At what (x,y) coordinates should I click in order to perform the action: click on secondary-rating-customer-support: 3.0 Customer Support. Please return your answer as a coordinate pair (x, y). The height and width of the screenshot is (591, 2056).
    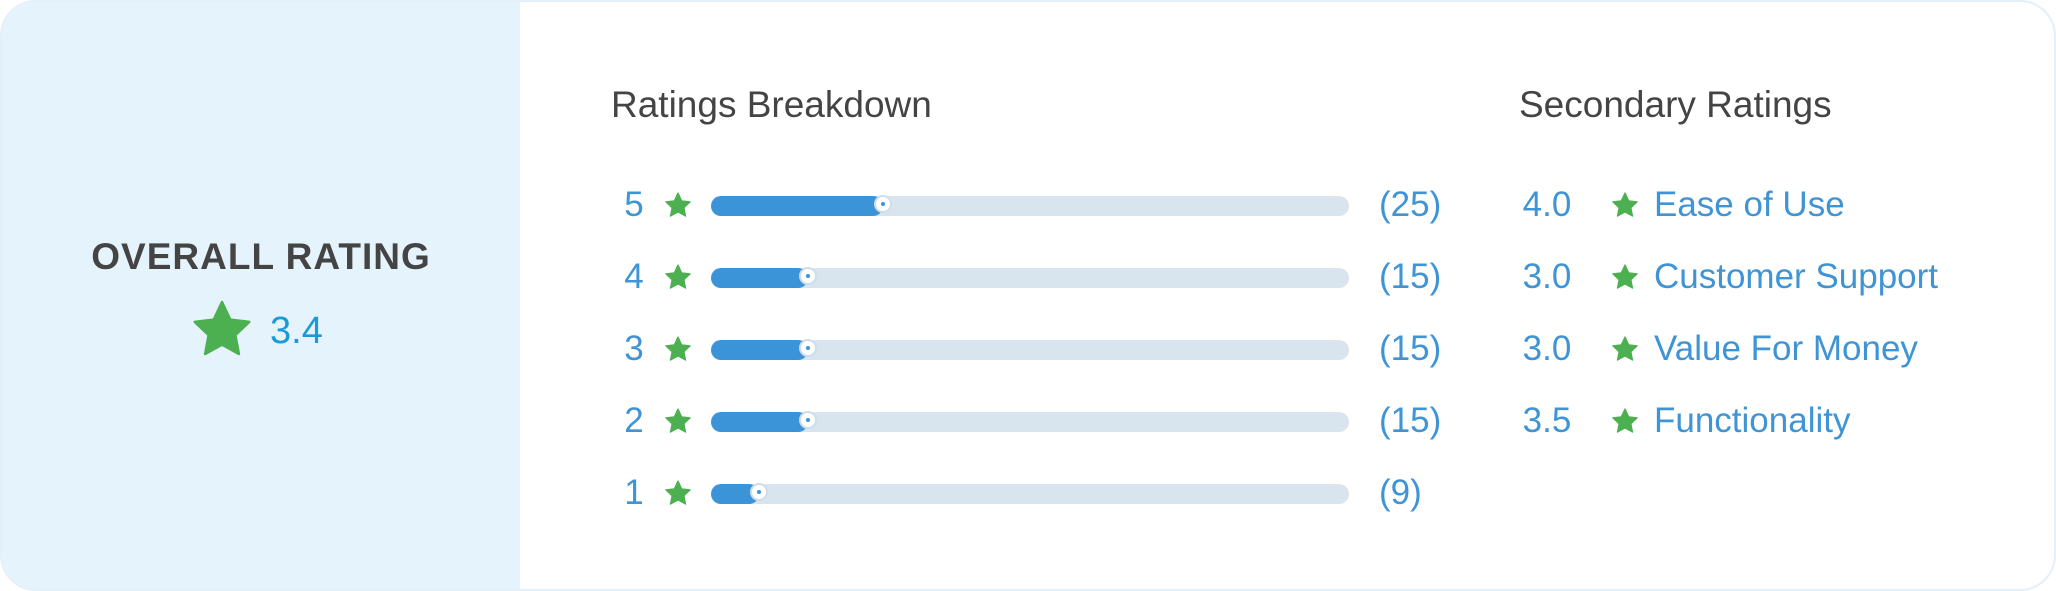
    Looking at the image, I should click on (1777, 277).